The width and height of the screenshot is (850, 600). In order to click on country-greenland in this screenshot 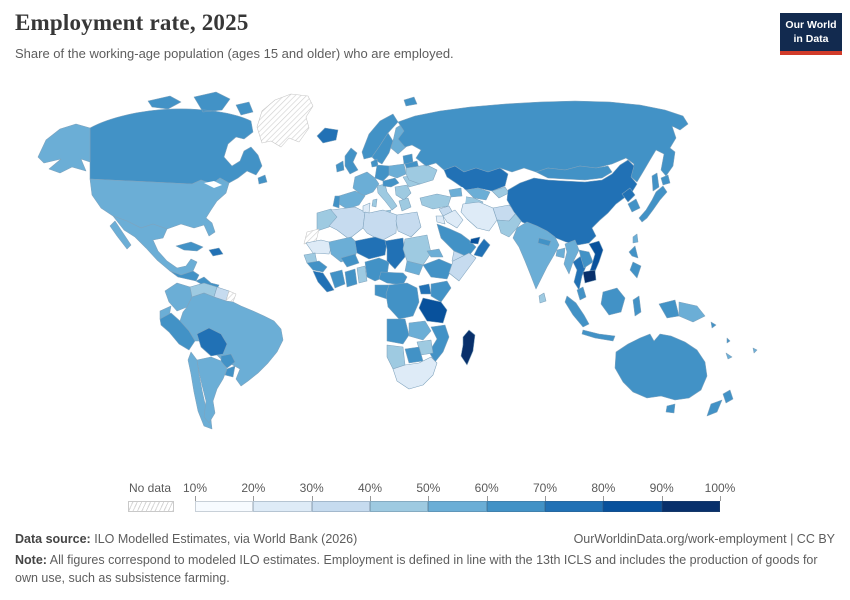, I will do `click(285, 120)`.